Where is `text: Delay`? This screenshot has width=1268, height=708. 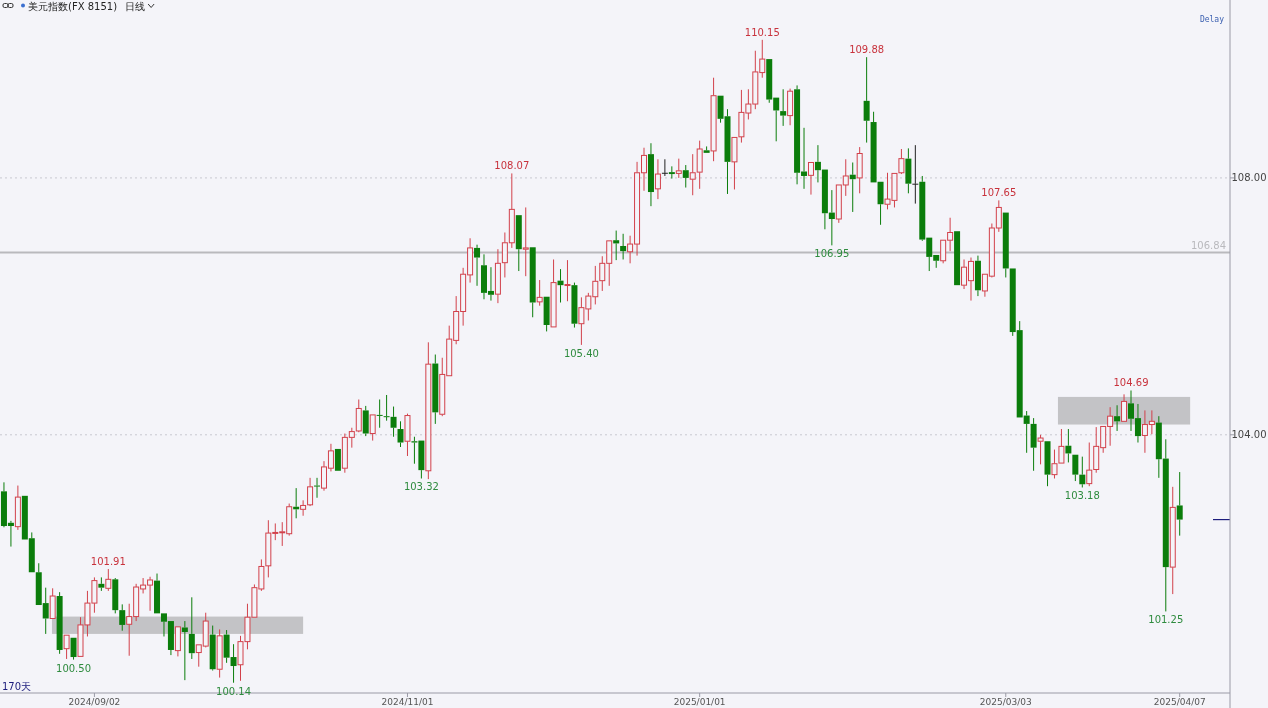
text: Delay is located at coordinates (1212, 19).